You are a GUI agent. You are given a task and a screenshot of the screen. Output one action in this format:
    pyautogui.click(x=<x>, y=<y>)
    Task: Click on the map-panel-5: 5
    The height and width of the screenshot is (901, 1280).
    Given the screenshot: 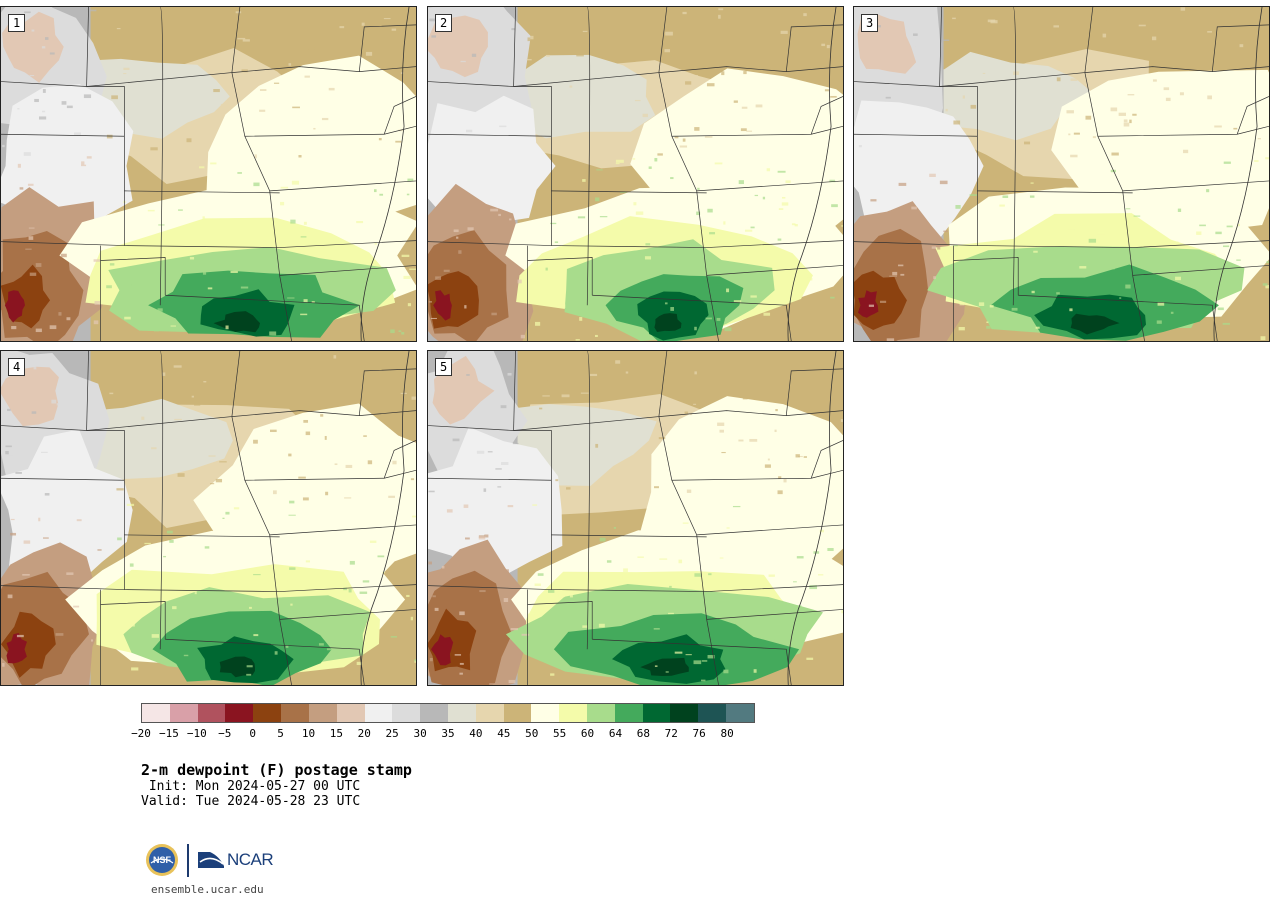 What is the action you would take?
    pyautogui.click(x=635, y=518)
    